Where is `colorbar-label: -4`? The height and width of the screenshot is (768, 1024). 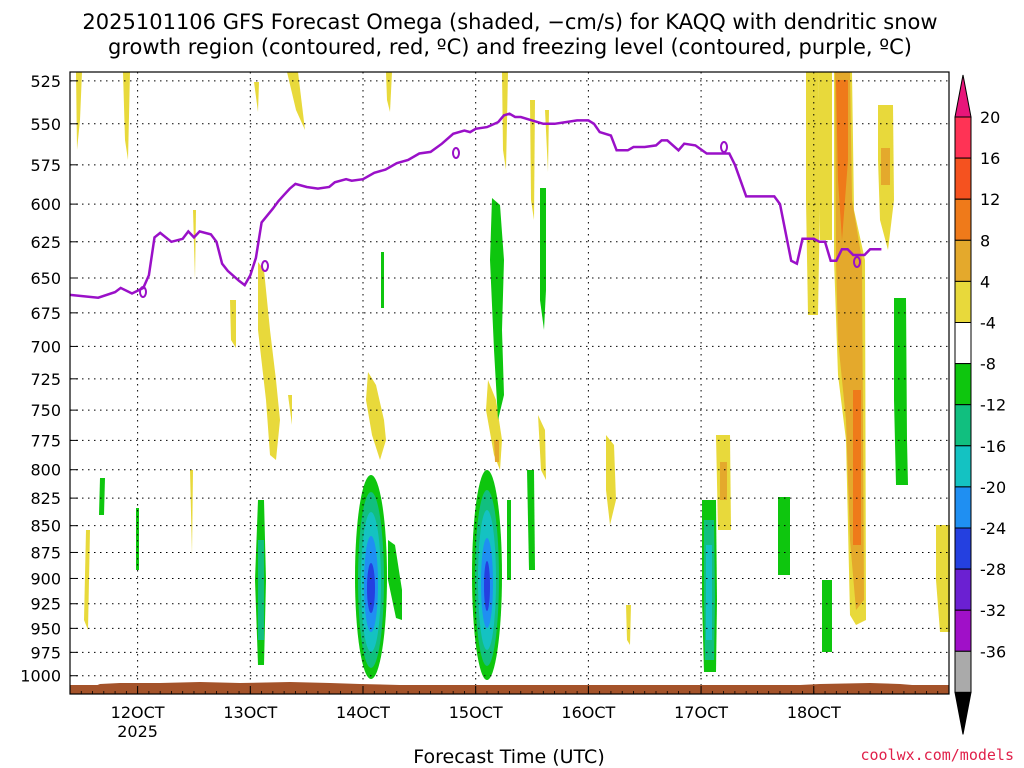
colorbar-label: -4 is located at coordinates (988, 323).